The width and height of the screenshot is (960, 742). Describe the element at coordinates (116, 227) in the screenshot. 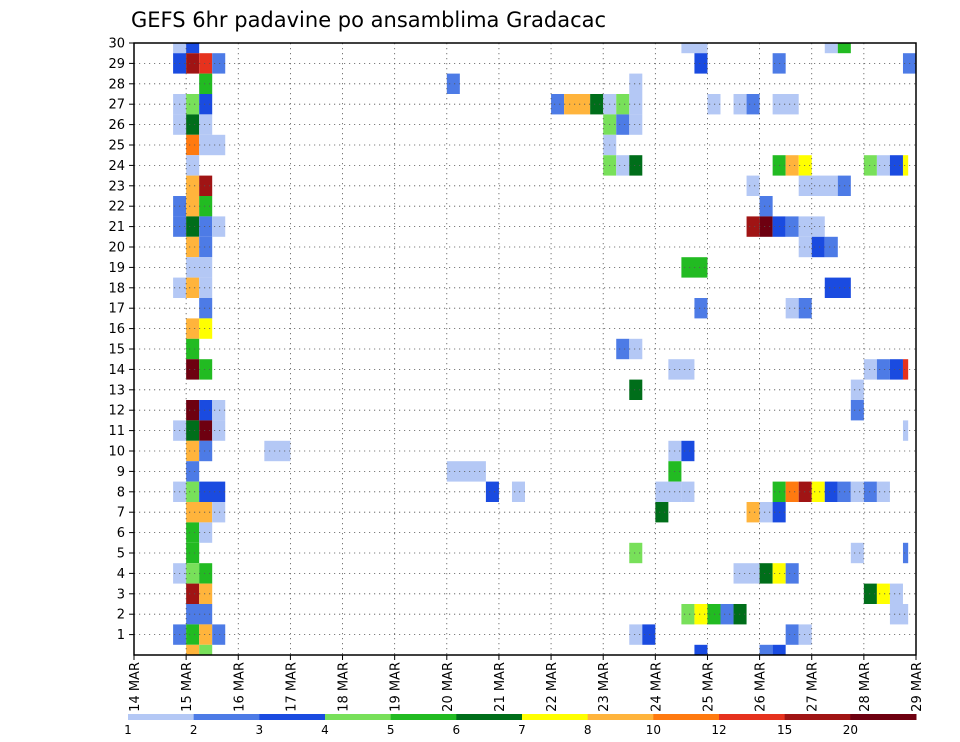

I see `y-tick-label: 21` at that location.